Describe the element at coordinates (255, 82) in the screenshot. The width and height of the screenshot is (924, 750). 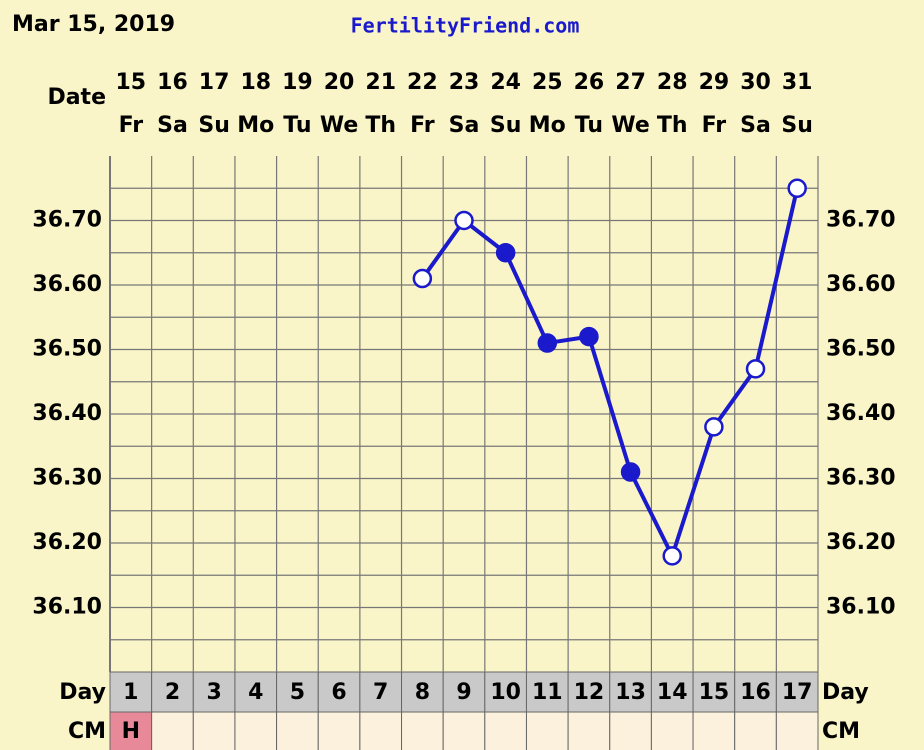
I see `date-number: 18` at that location.